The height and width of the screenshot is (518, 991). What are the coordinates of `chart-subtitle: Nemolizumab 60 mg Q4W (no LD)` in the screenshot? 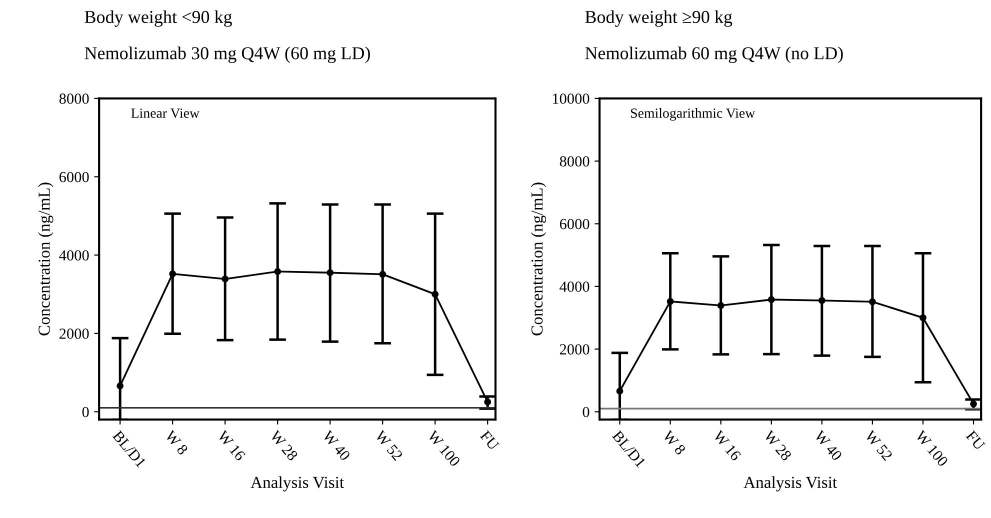 It's located at (714, 55).